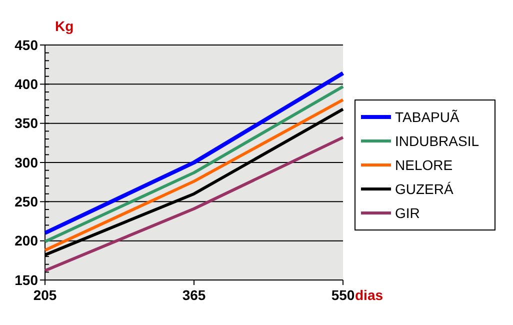 The height and width of the screenshot is (325, 513). Describe the element at coordinates (45, 295) in the screenshot. I see `x-tick-label: 205` at that location.